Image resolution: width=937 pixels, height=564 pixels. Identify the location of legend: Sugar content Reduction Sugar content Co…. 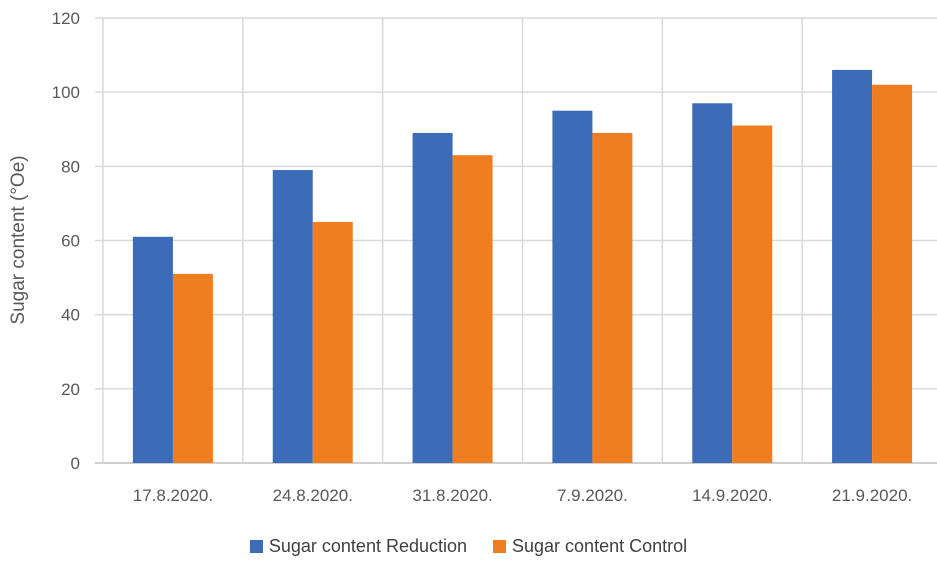
(468, 546).